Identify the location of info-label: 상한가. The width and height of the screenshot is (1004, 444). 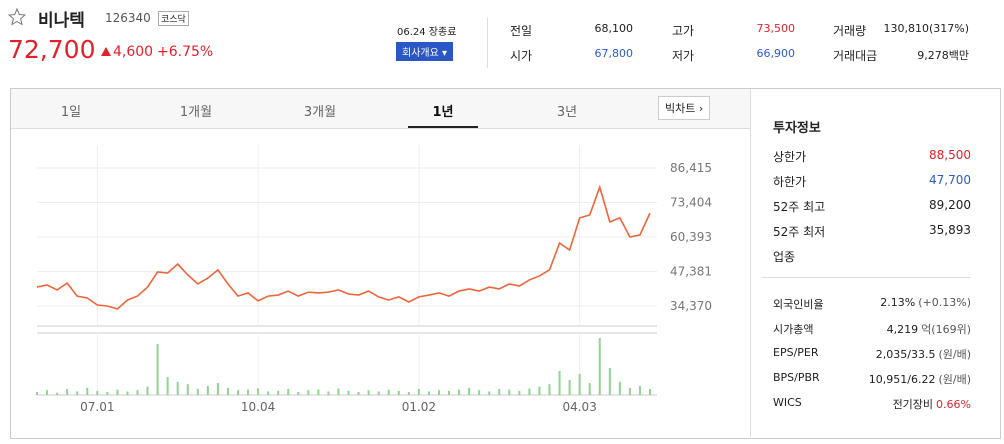
(790, 157).